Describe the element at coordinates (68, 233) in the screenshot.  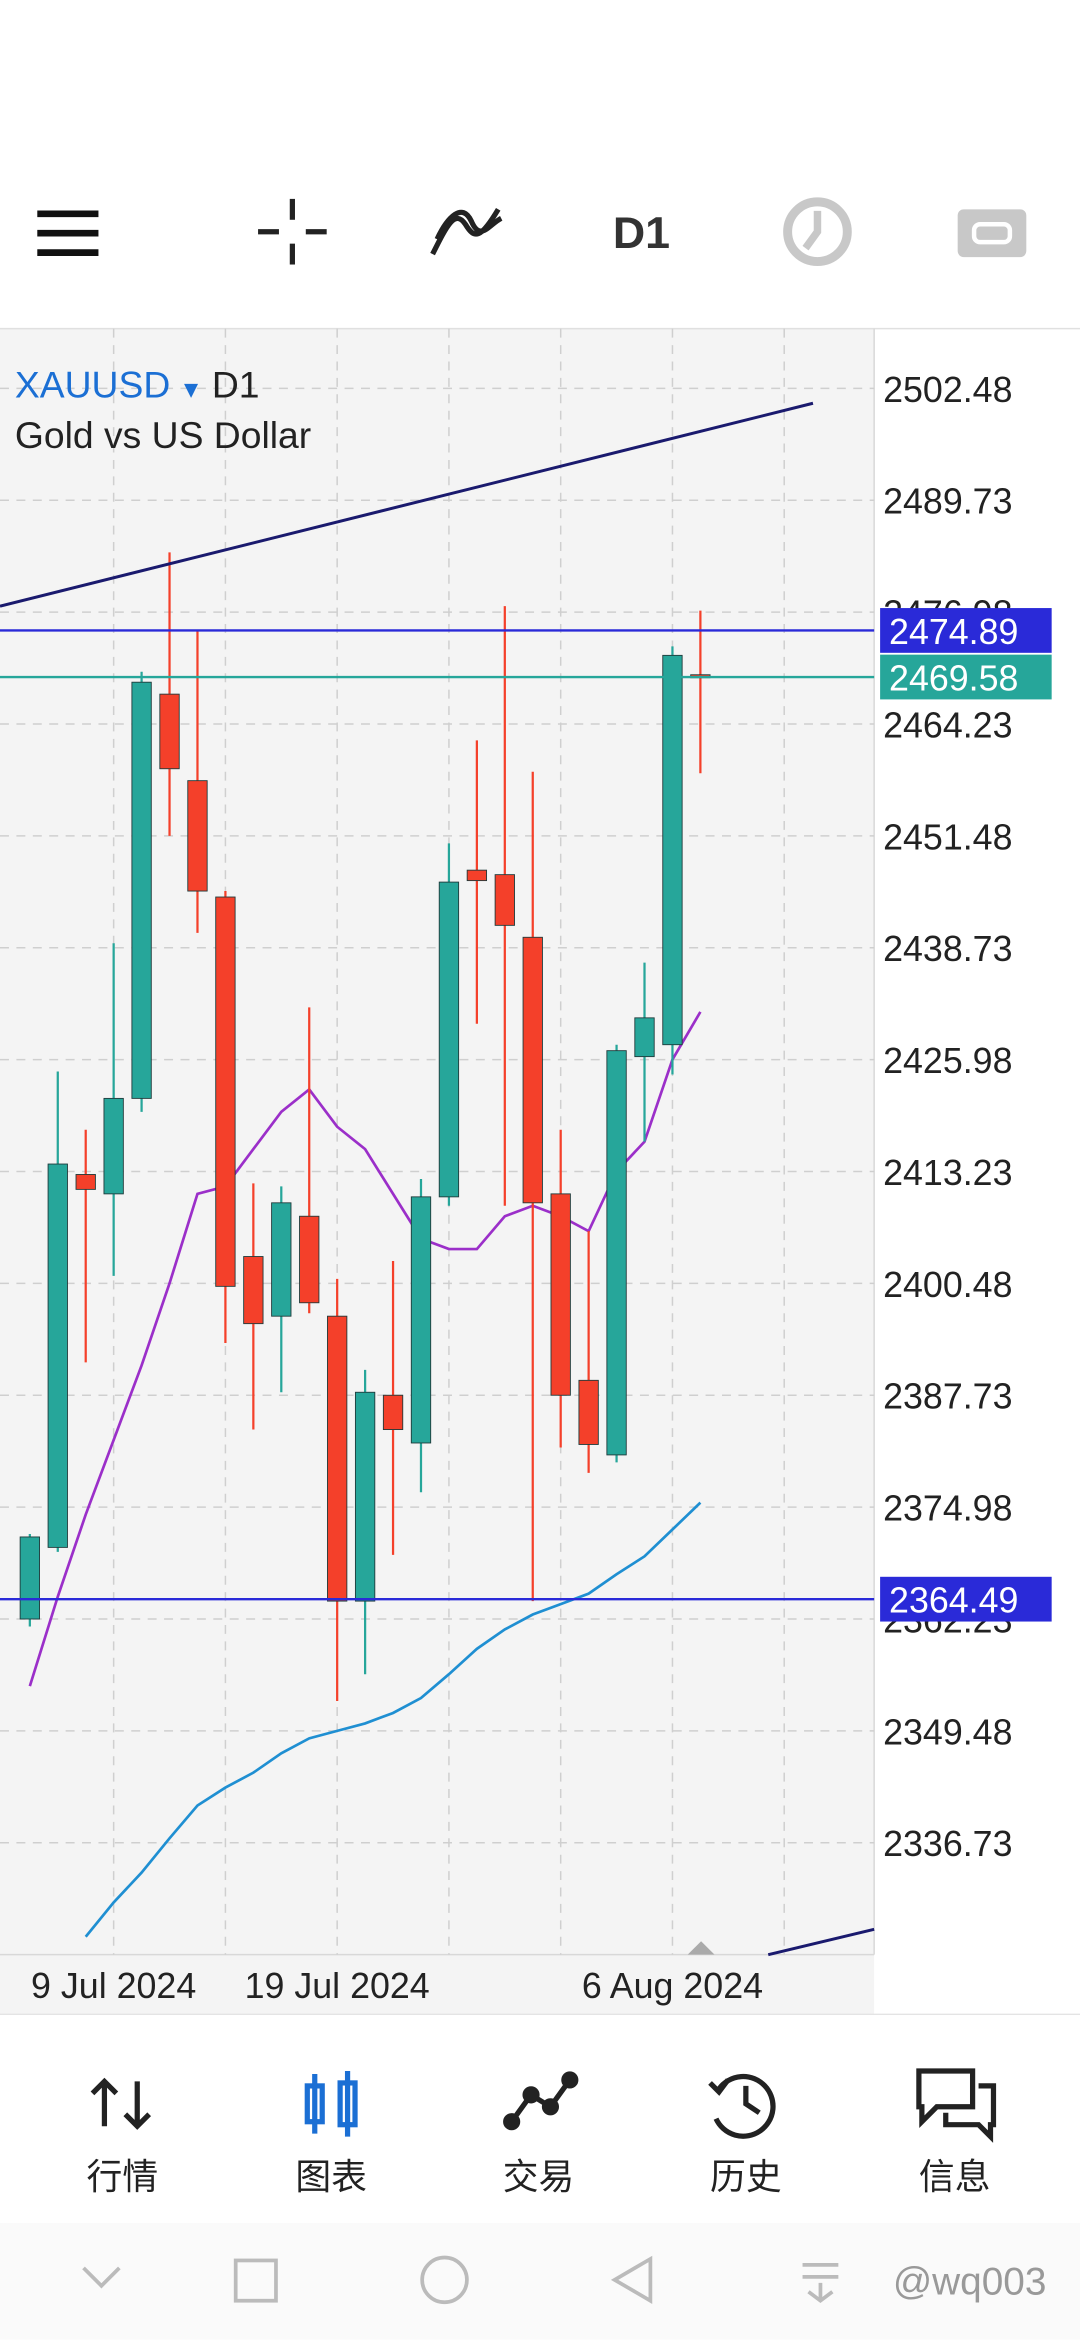
I see `menu-button` at that location.